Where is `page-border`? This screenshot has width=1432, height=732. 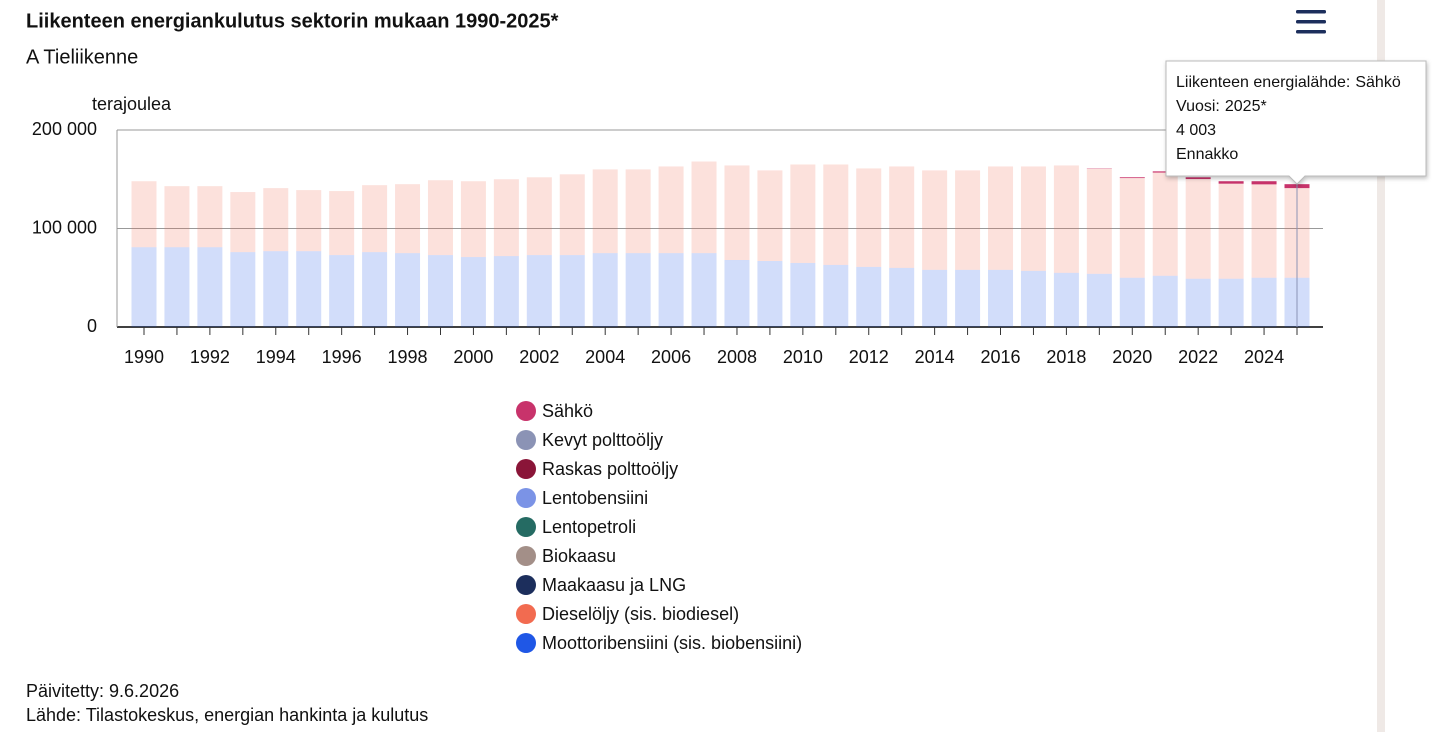 page-border is located at coordinates (1381, 366).